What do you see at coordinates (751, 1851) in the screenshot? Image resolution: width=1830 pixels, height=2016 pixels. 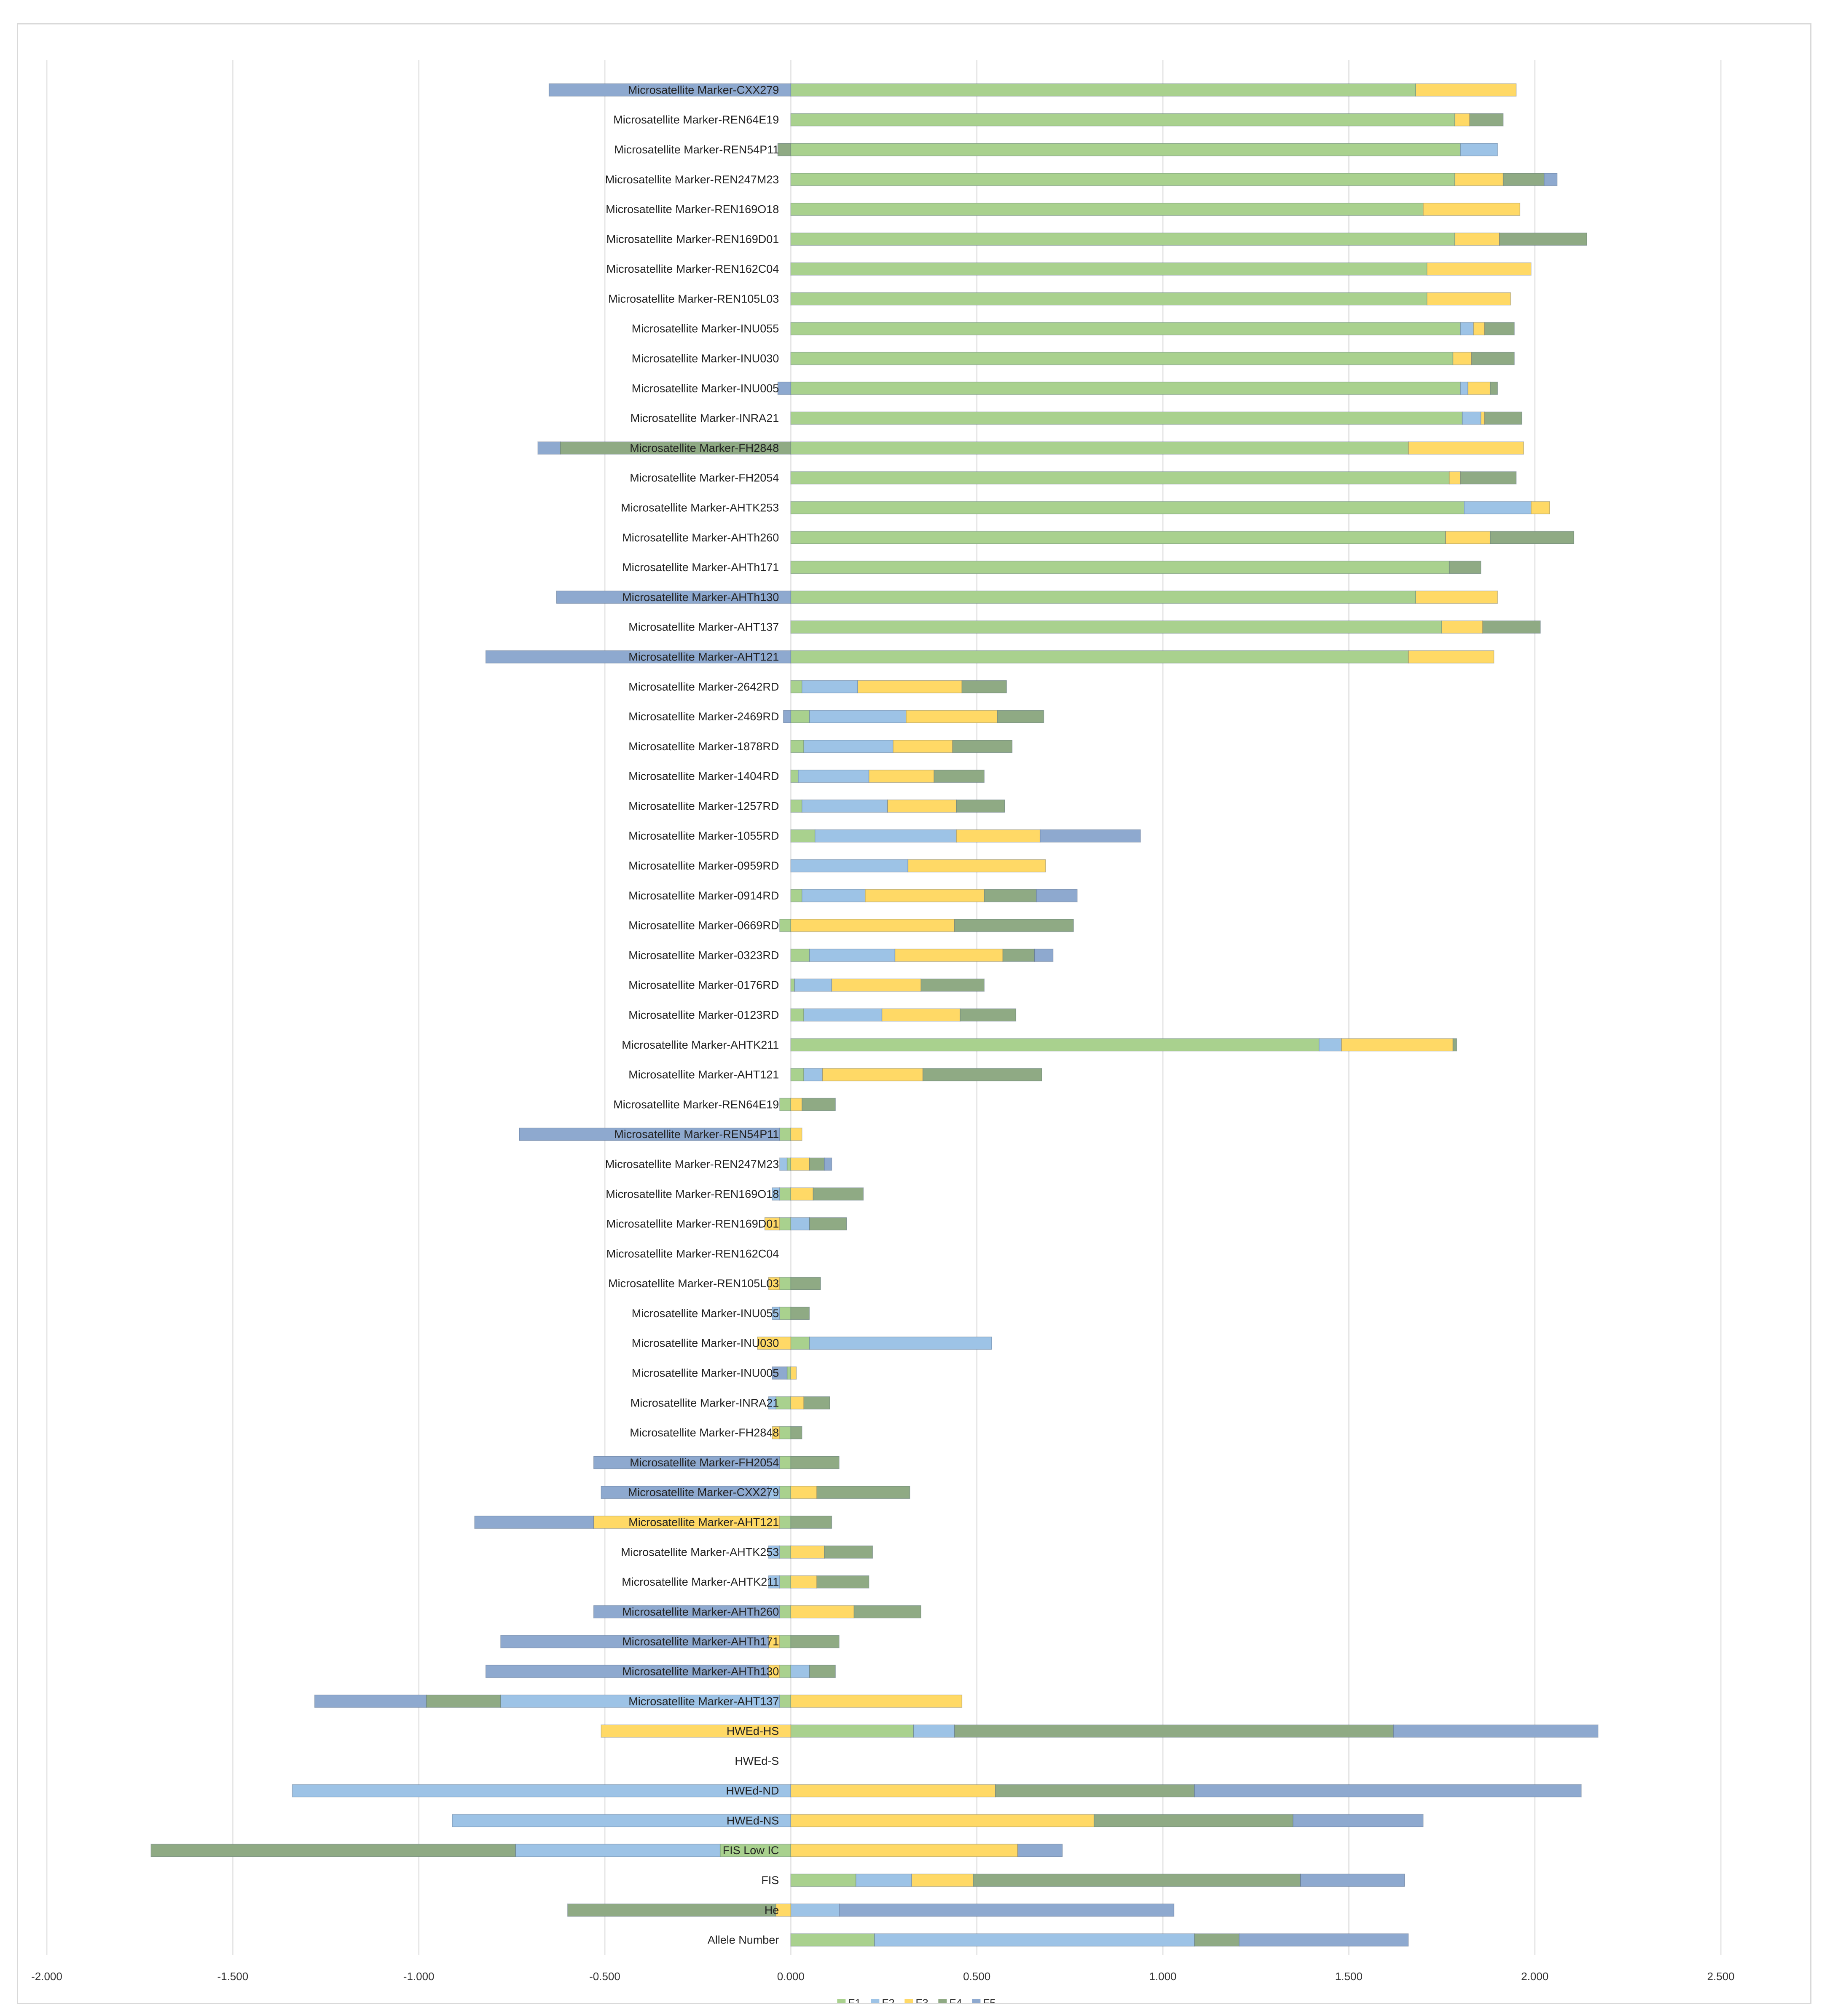 I see `category-label: FIS Low IC` at bounding box center [751, 1851].